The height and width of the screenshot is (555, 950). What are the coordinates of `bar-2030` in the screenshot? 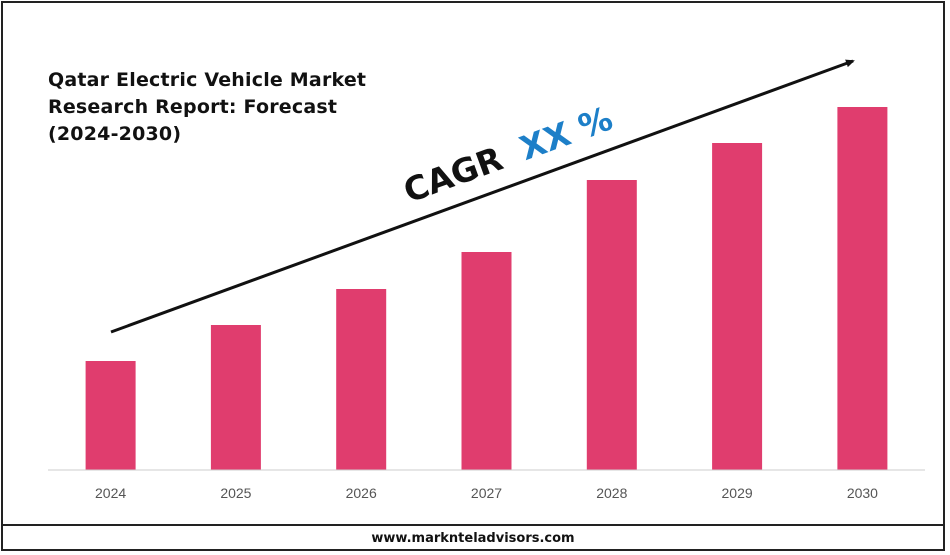 It's located at (862, 288).